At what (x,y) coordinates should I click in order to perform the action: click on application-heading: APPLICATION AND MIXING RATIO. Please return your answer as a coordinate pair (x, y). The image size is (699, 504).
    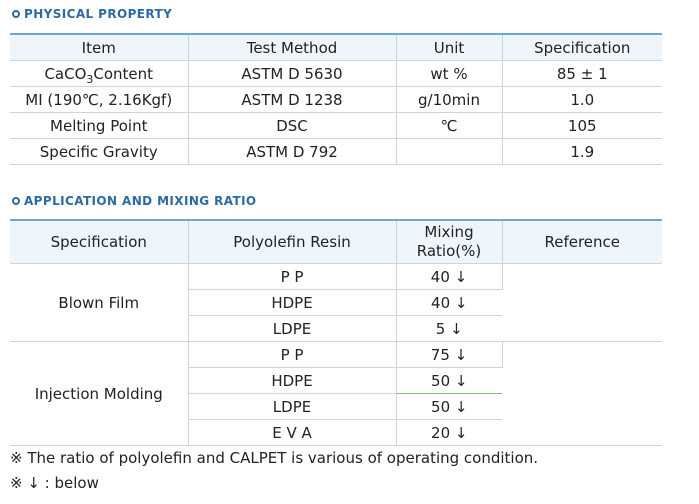
    Looking at the image, I should click on (134, 201).